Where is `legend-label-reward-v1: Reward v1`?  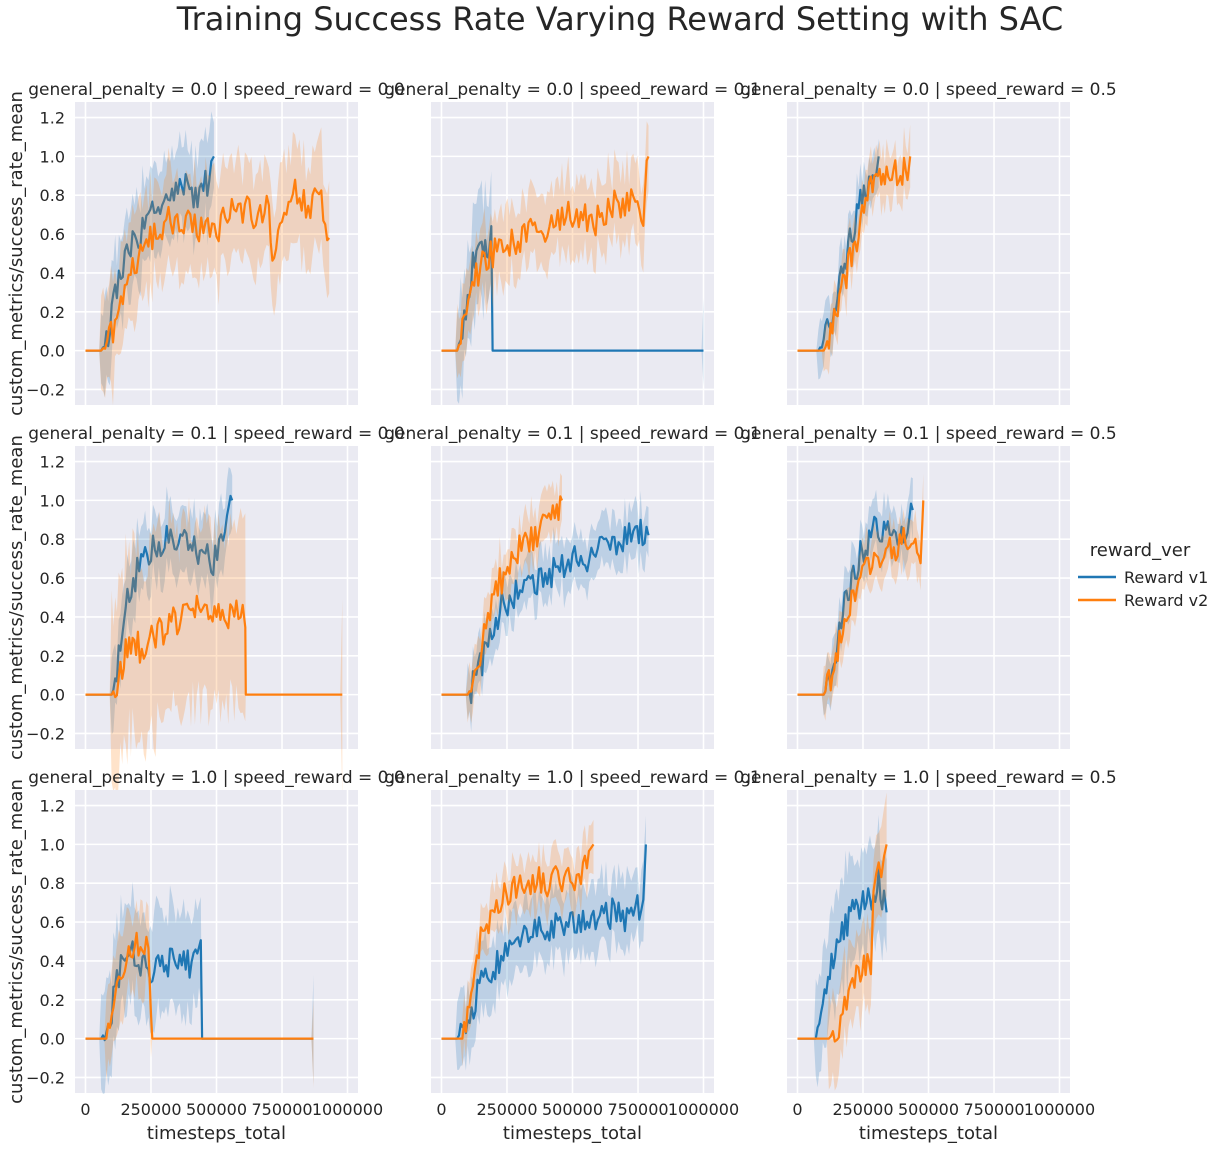 legend-label-reward-v1: Reward v1 is located at coordinates (1166, 577).